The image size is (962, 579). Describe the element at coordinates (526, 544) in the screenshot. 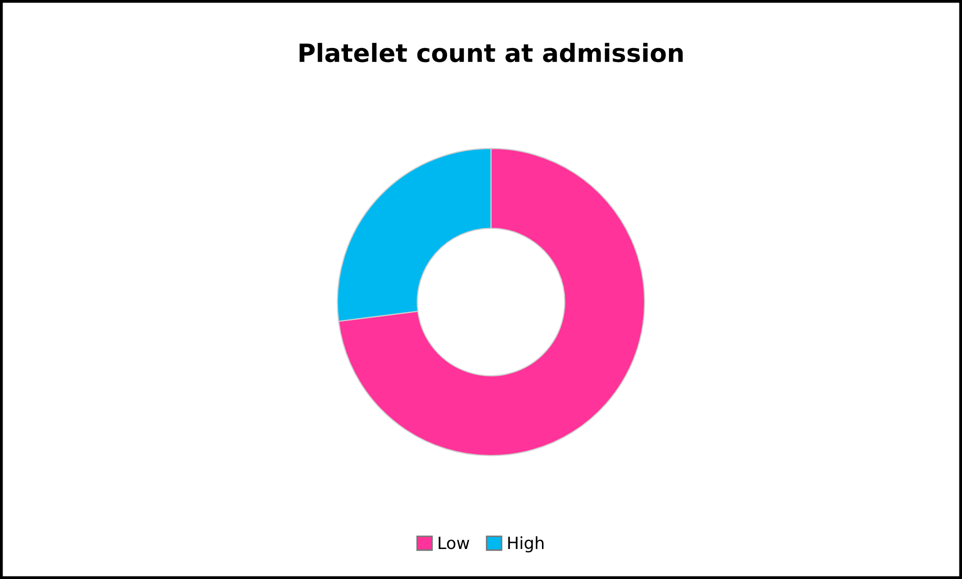

I see `legend-label: High` at that location.